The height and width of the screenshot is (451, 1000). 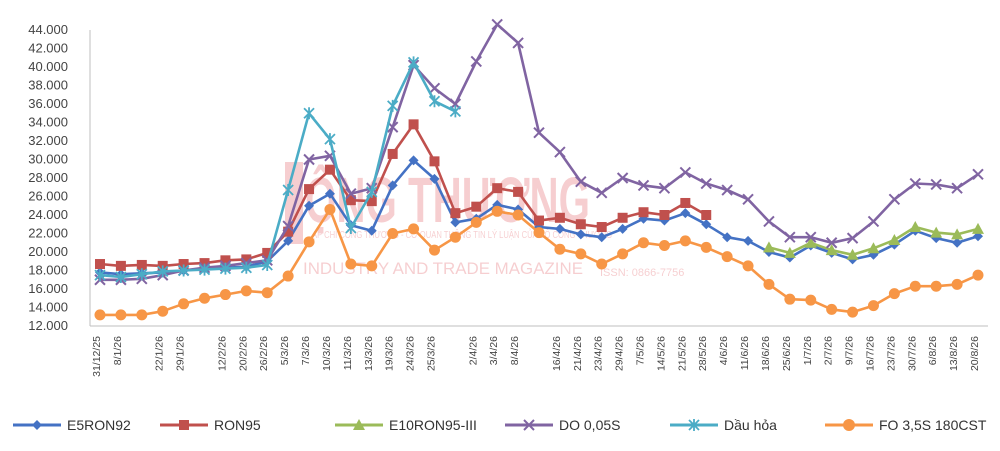 What do you see at coordinates (954, 353) in the screenshot?
I see `x-tick-label: 13/8/26` at bounding box center [954, 353].